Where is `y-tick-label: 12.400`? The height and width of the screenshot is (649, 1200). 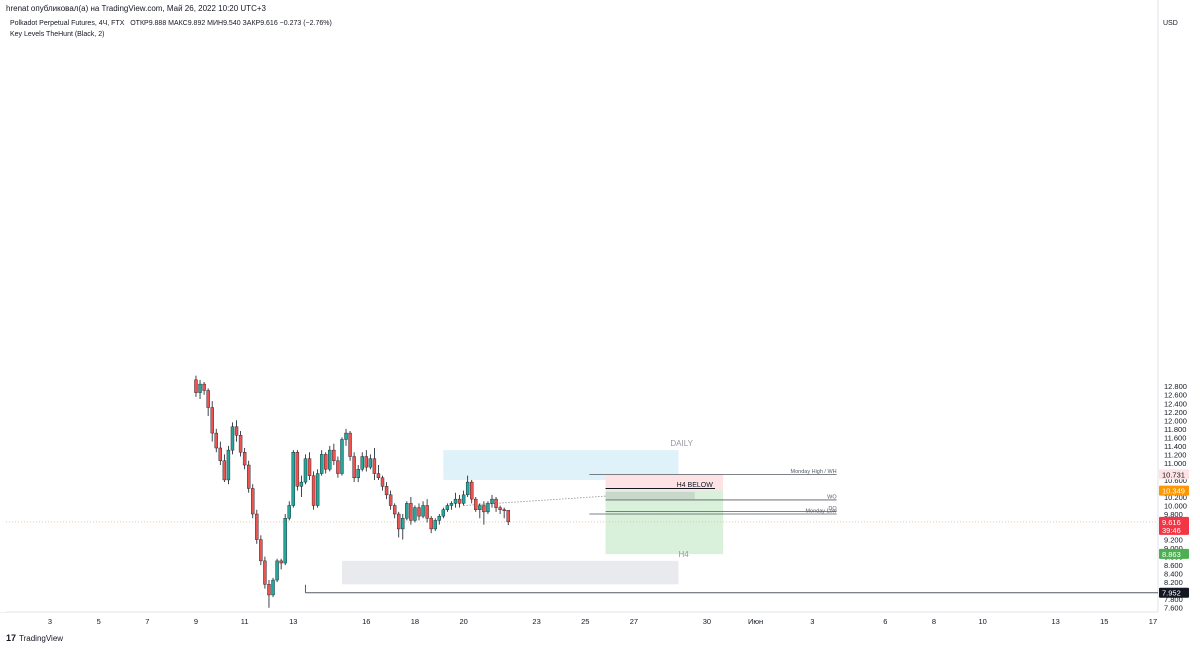
y-tick-label: 12.400 is located at coordinates (1175, 403).